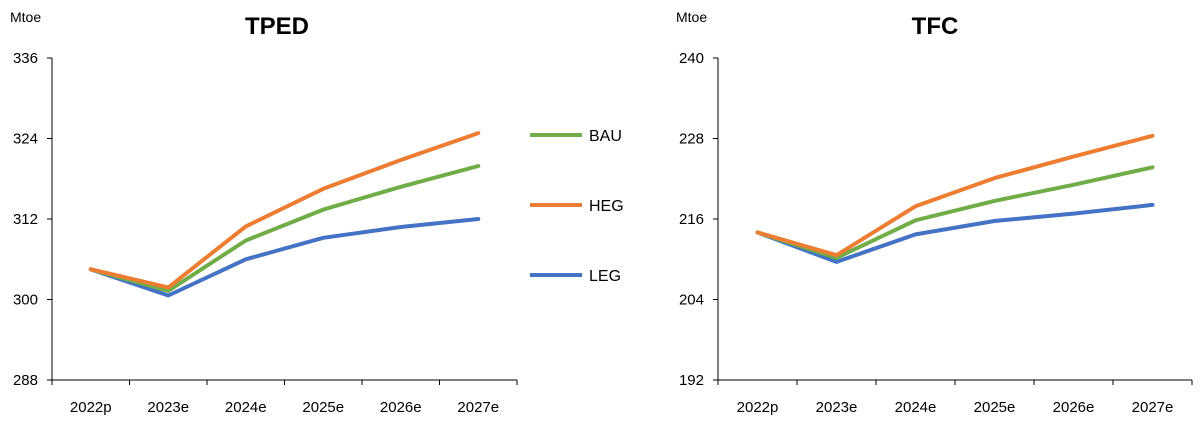 Image resolution: width=1200 pixels, height=425 pixels. What do you see at coordinates (25, 300) in the screenshot?
I see `y-tick-label: 300` at bounding box center [25, 300].